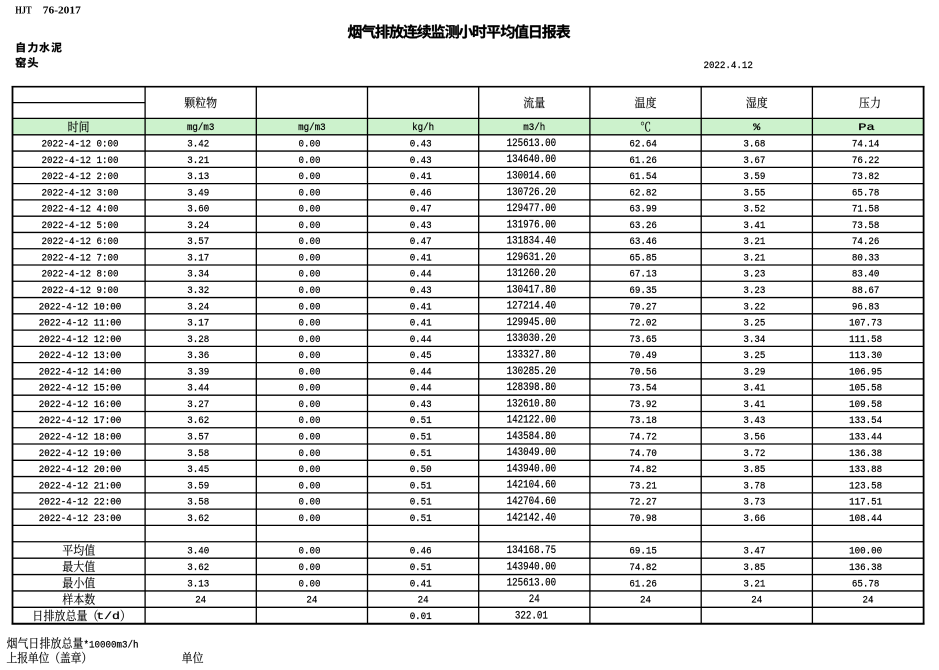 Image resolution: width=939 pixels, height=670 pixels. Describe the element at coordinates (80, 372) in the screenshot. I see `svg-text: 2022-4-12 14:00` at that location.